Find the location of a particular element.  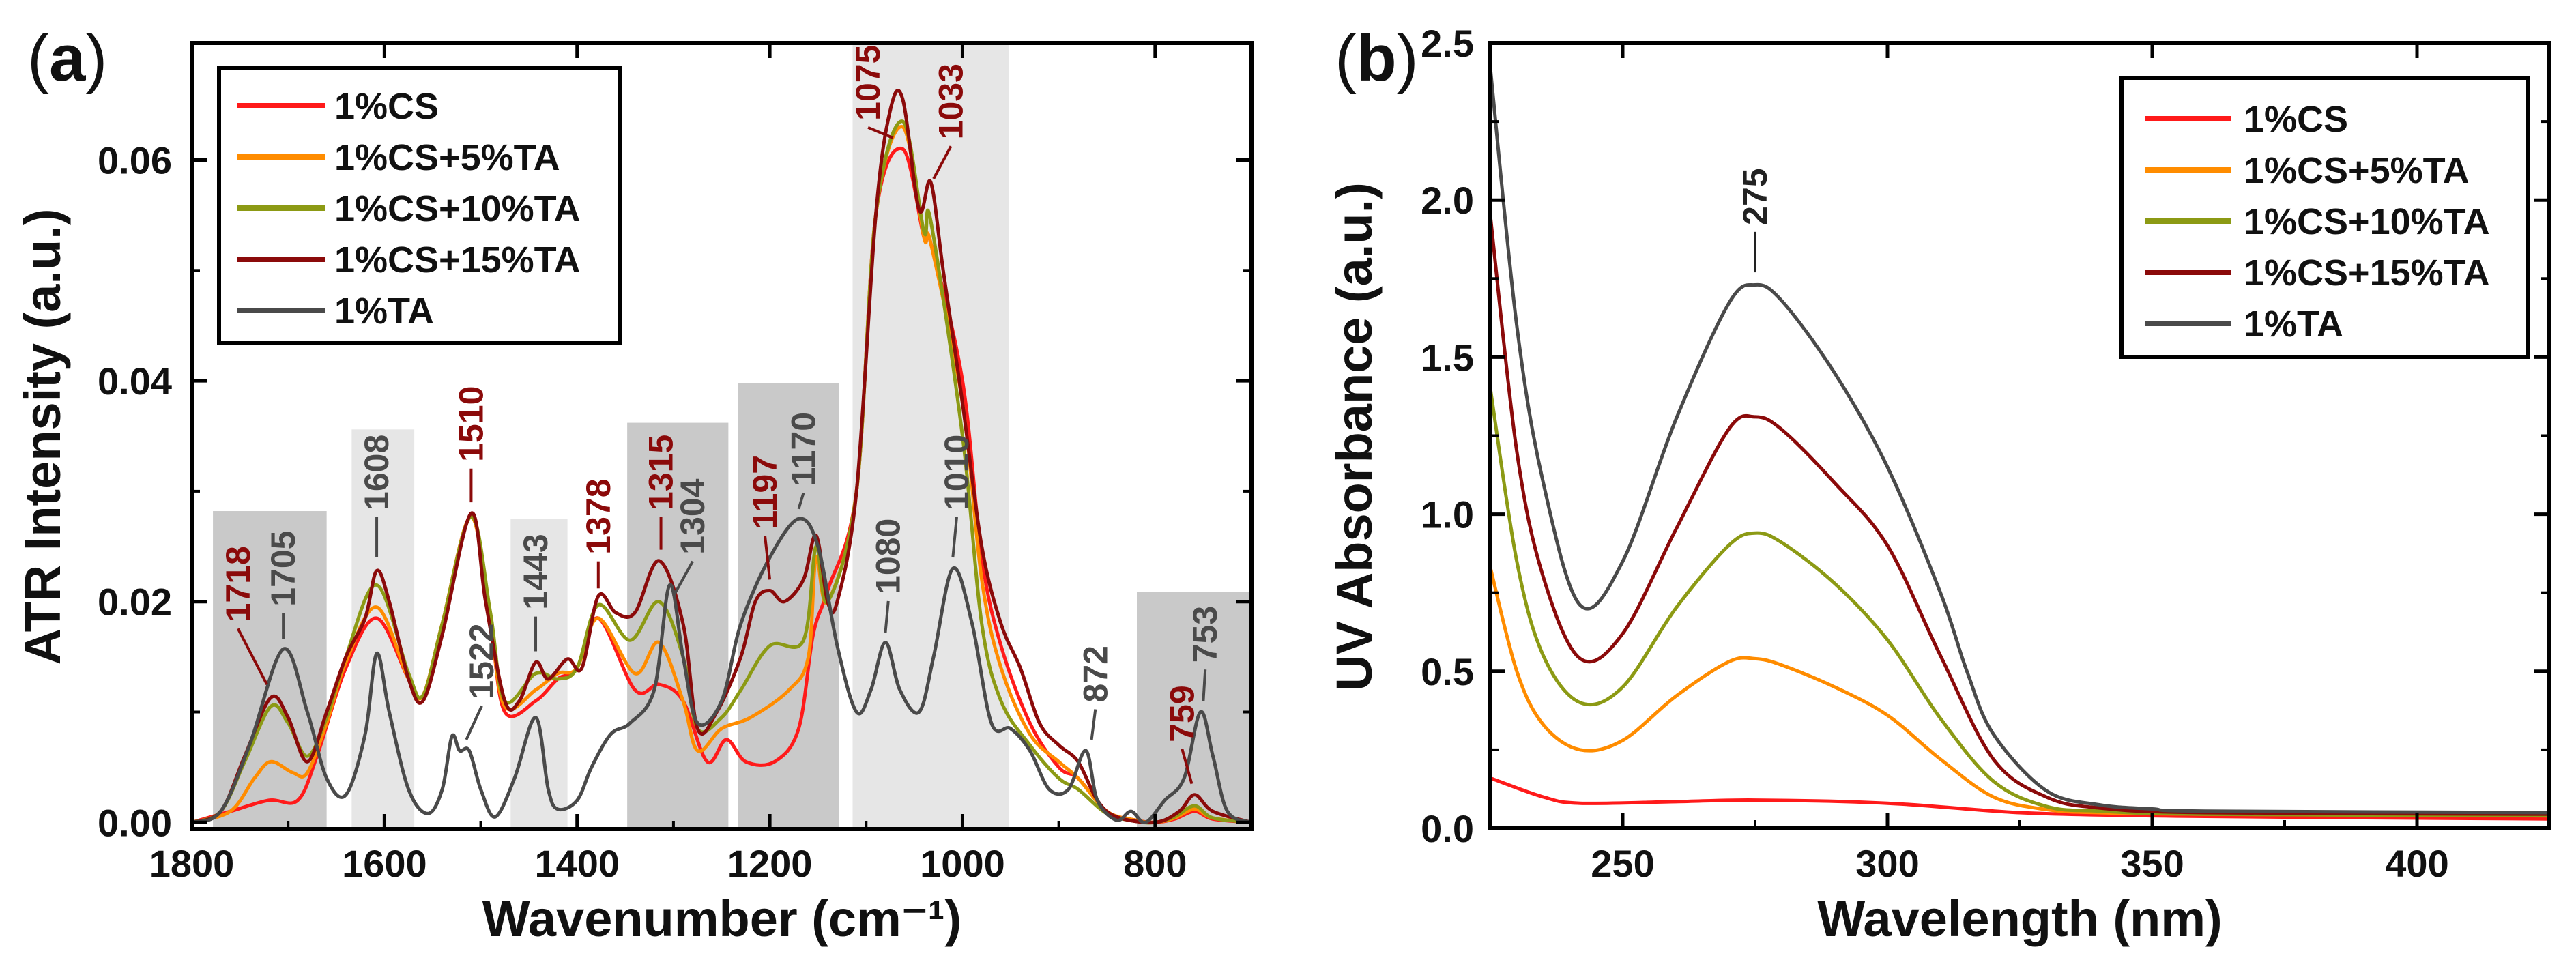

y-tick-label: 0.5 is located at coordinates (1447, 672).